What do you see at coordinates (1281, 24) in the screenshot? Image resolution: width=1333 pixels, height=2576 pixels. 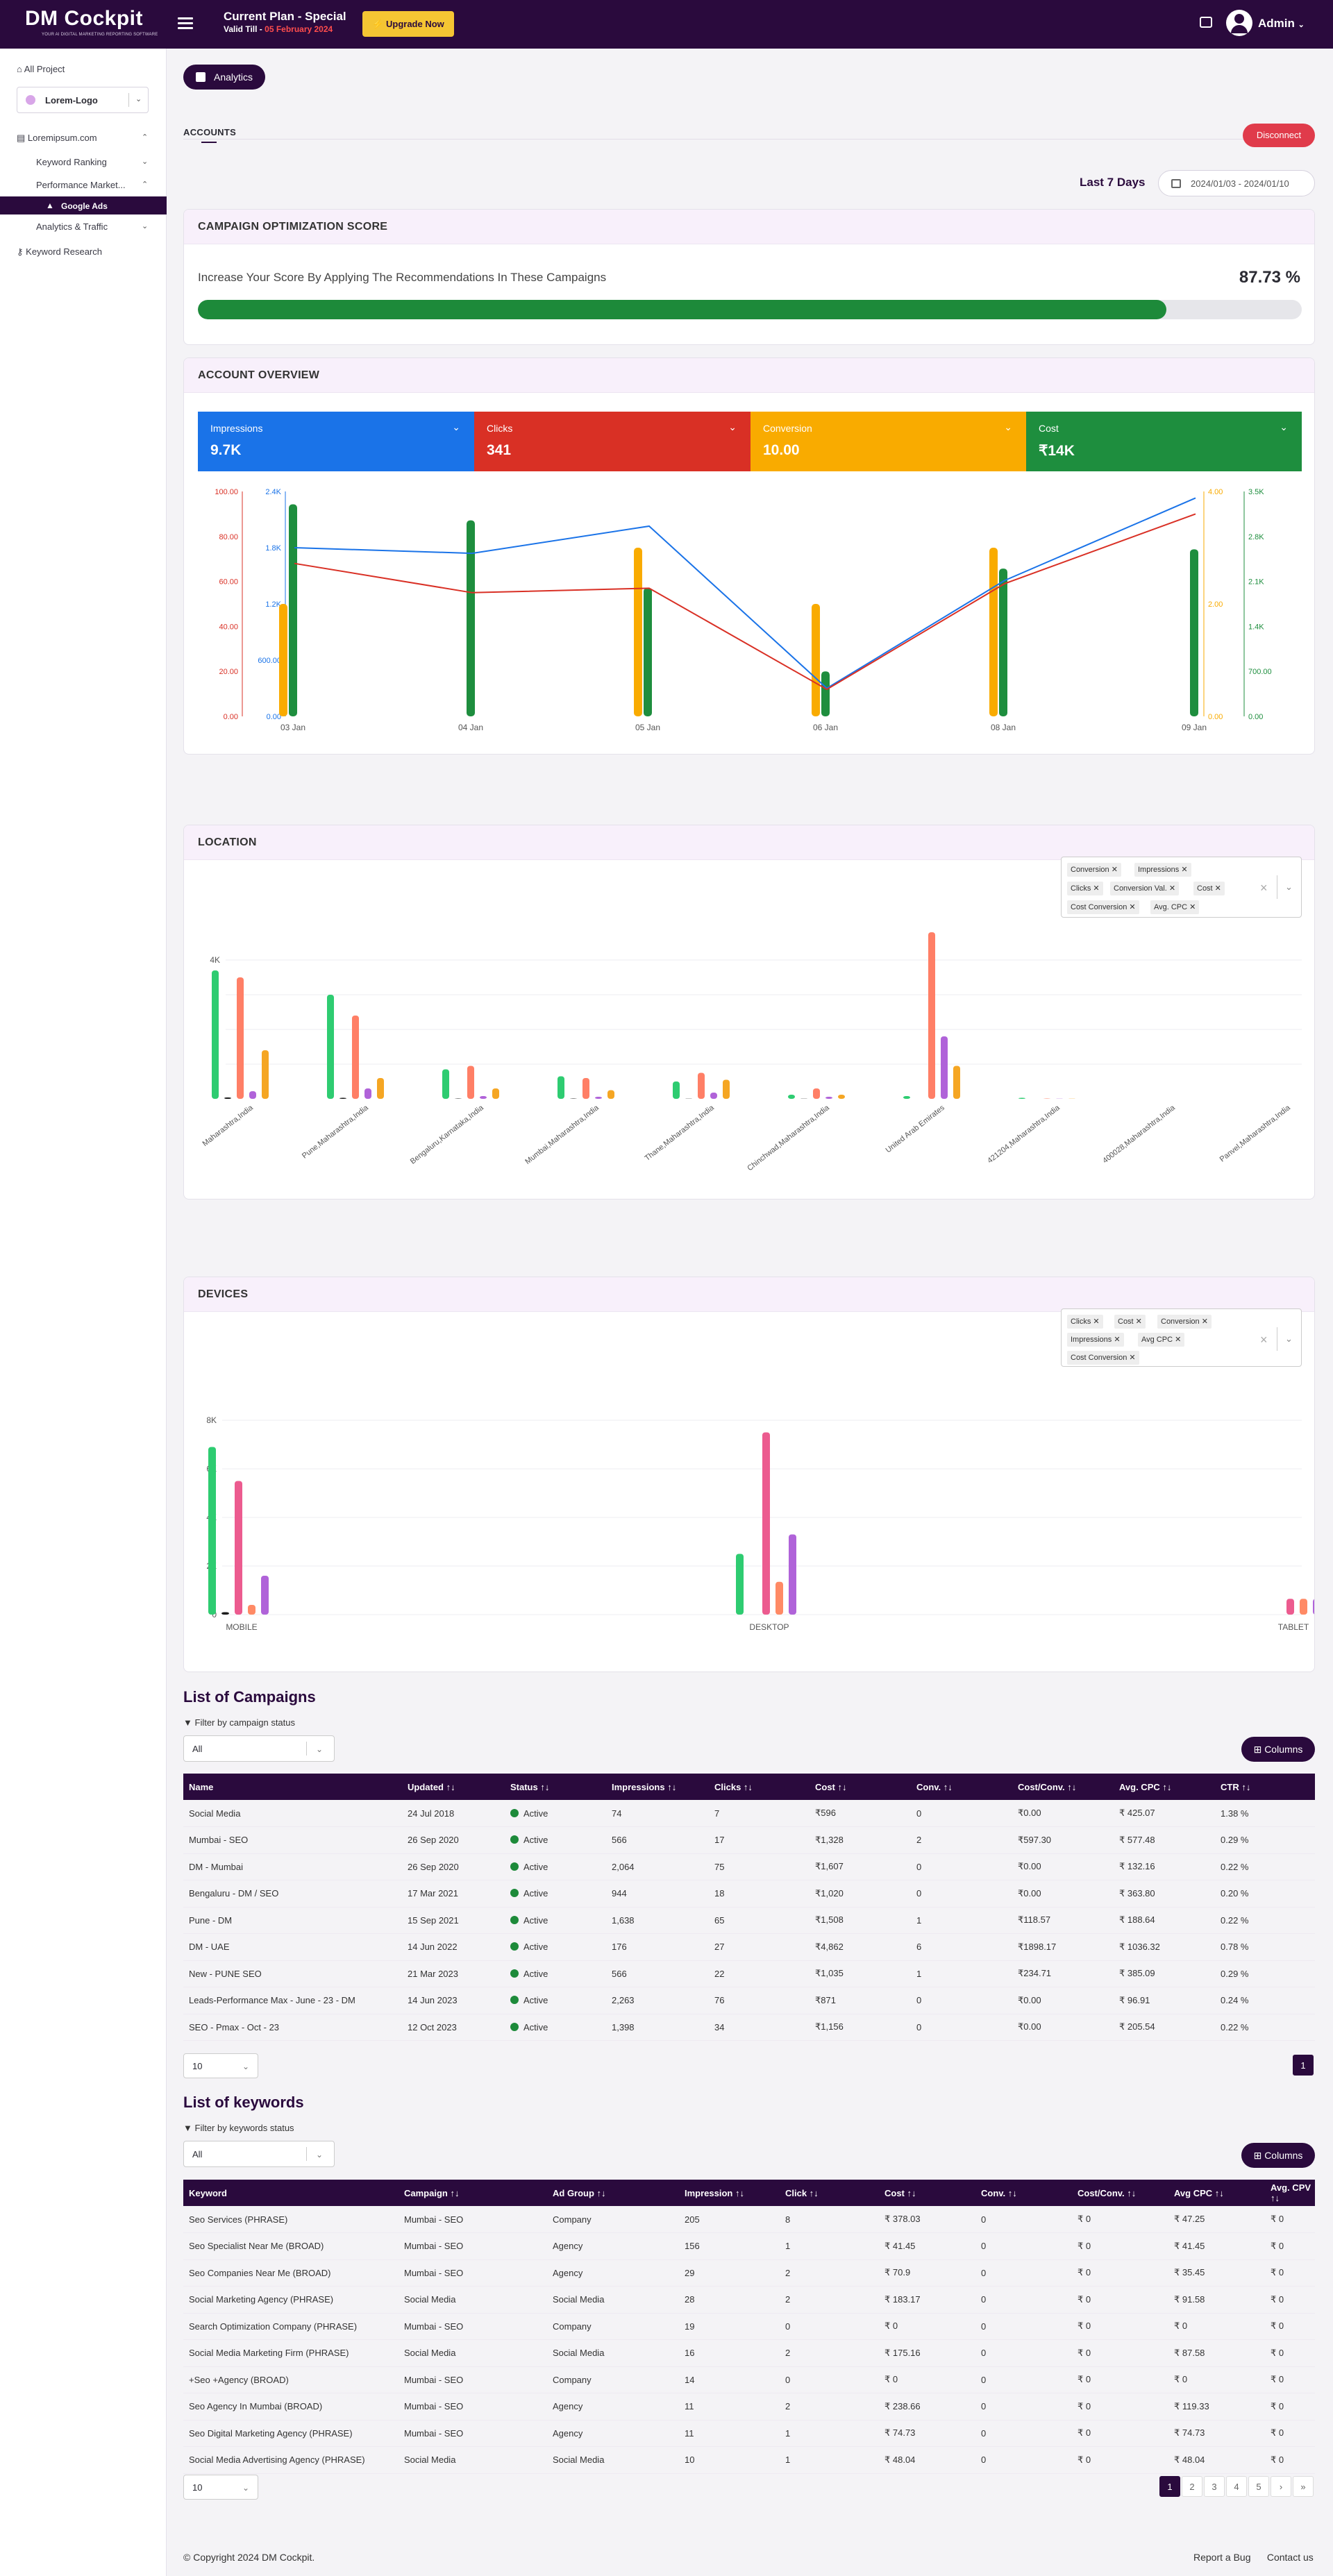 I see `user-menu: Admin ⌄` at bounding box center [1281, 24].